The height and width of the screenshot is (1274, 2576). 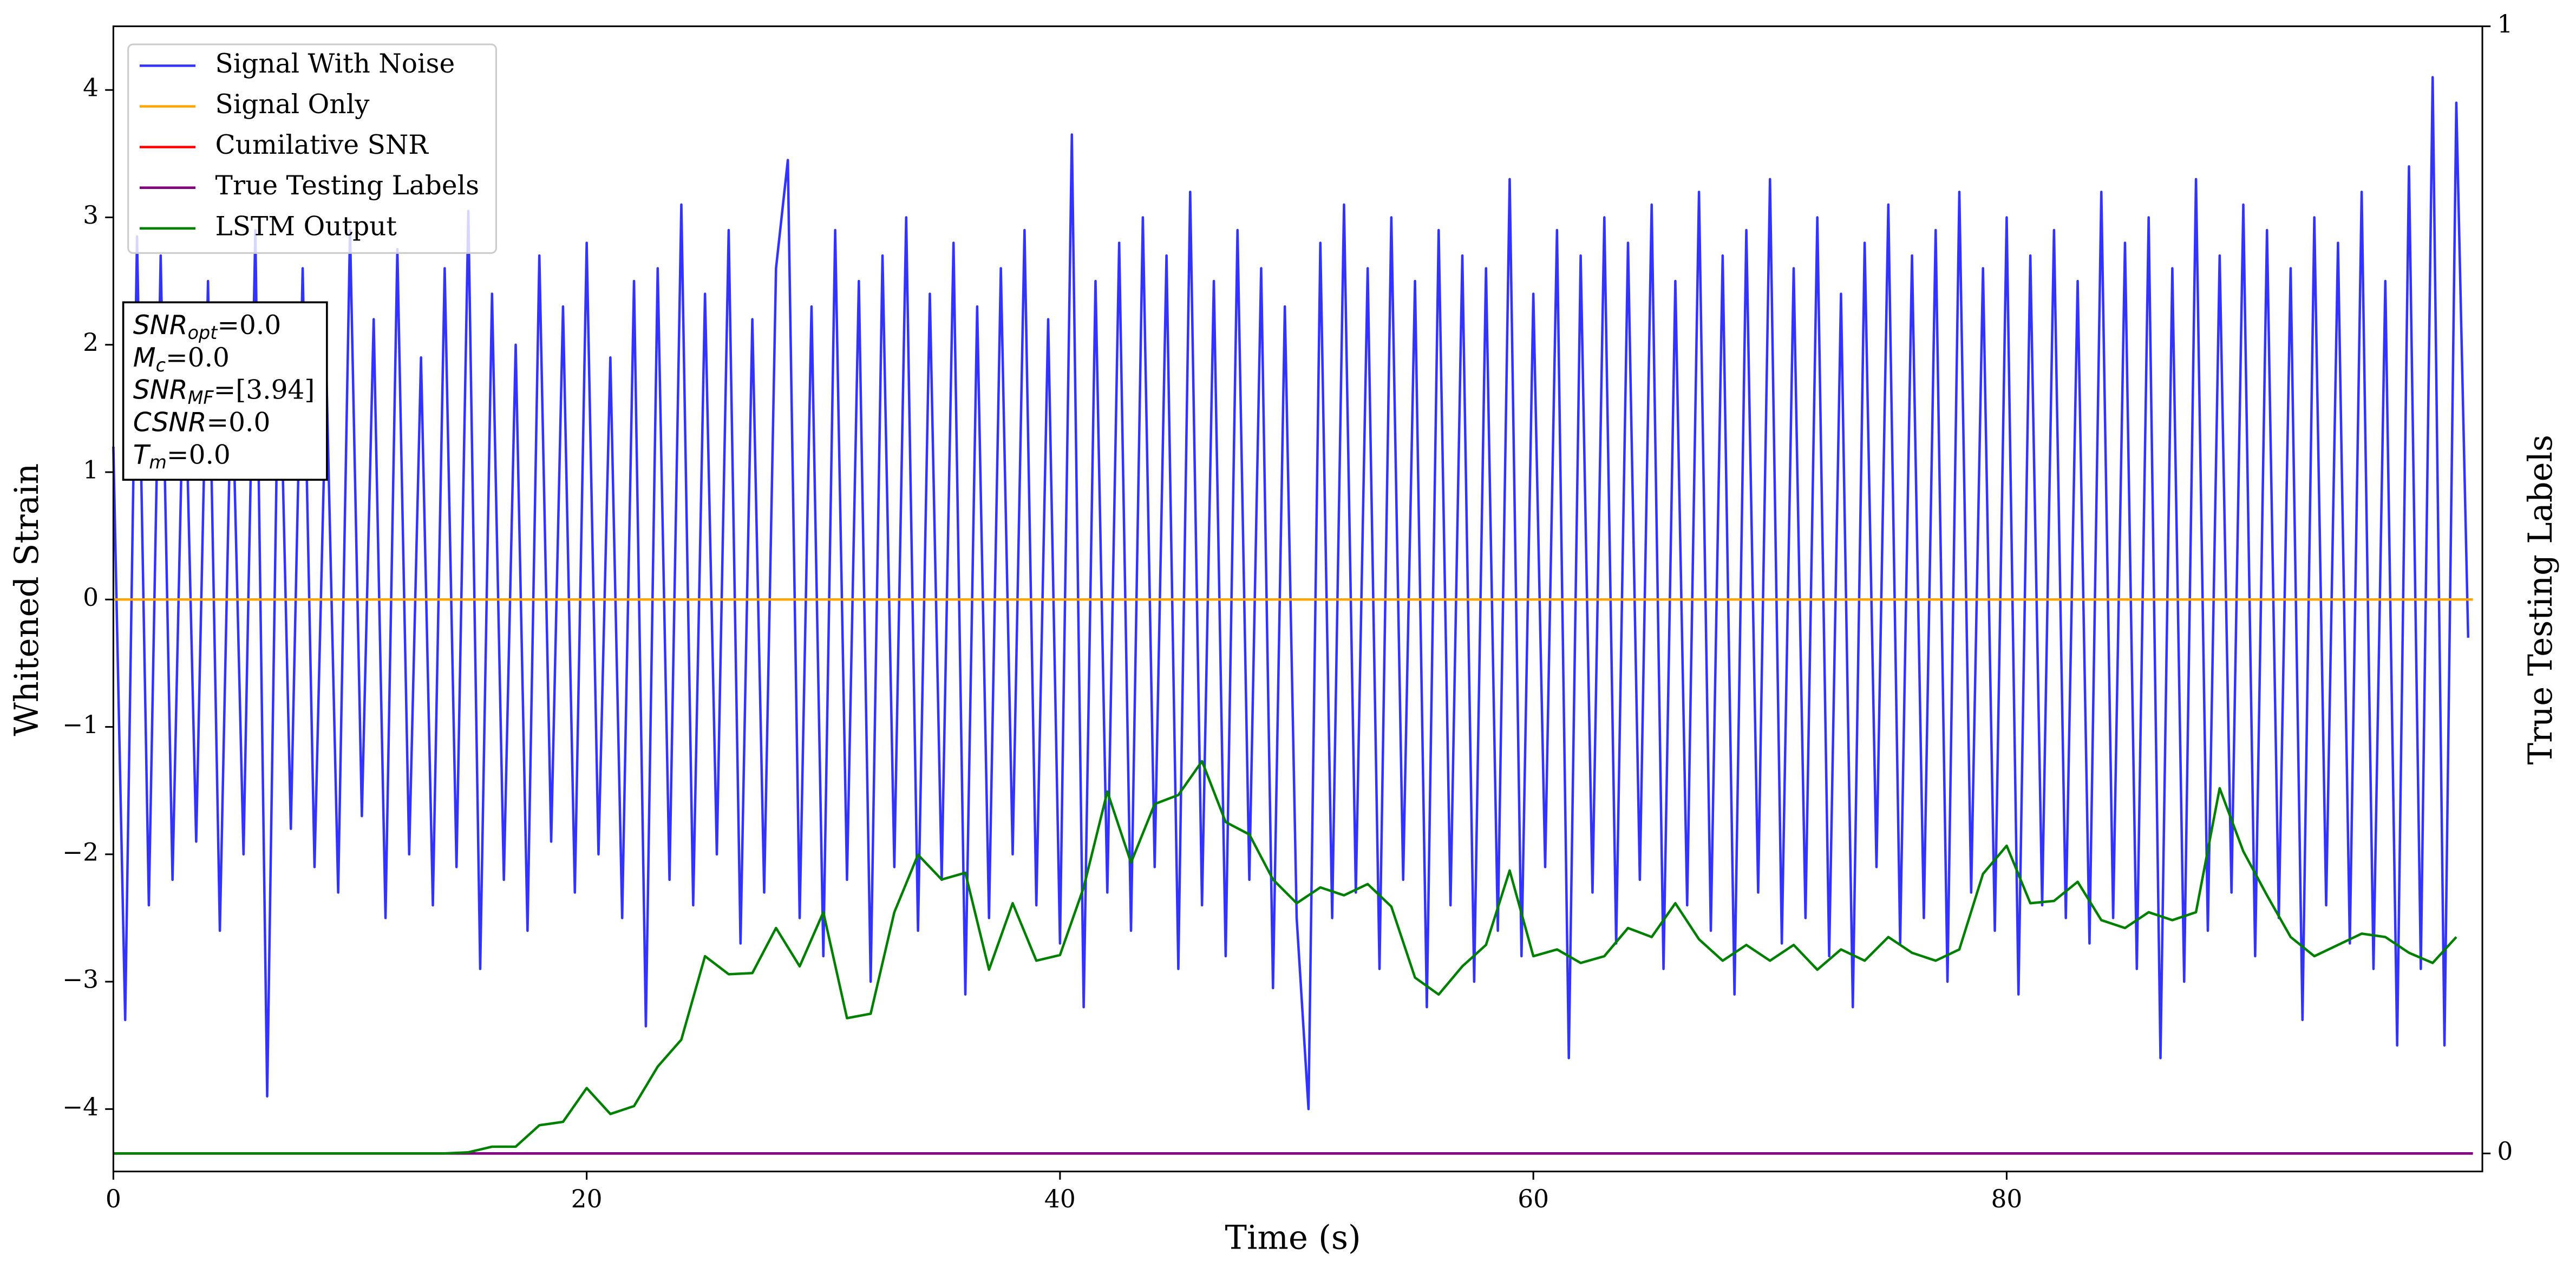 What do you see at coordinates (2505, 24) in the screenshot?
I see `y2-tick-label: 1` at bounding box center [2505, 24].